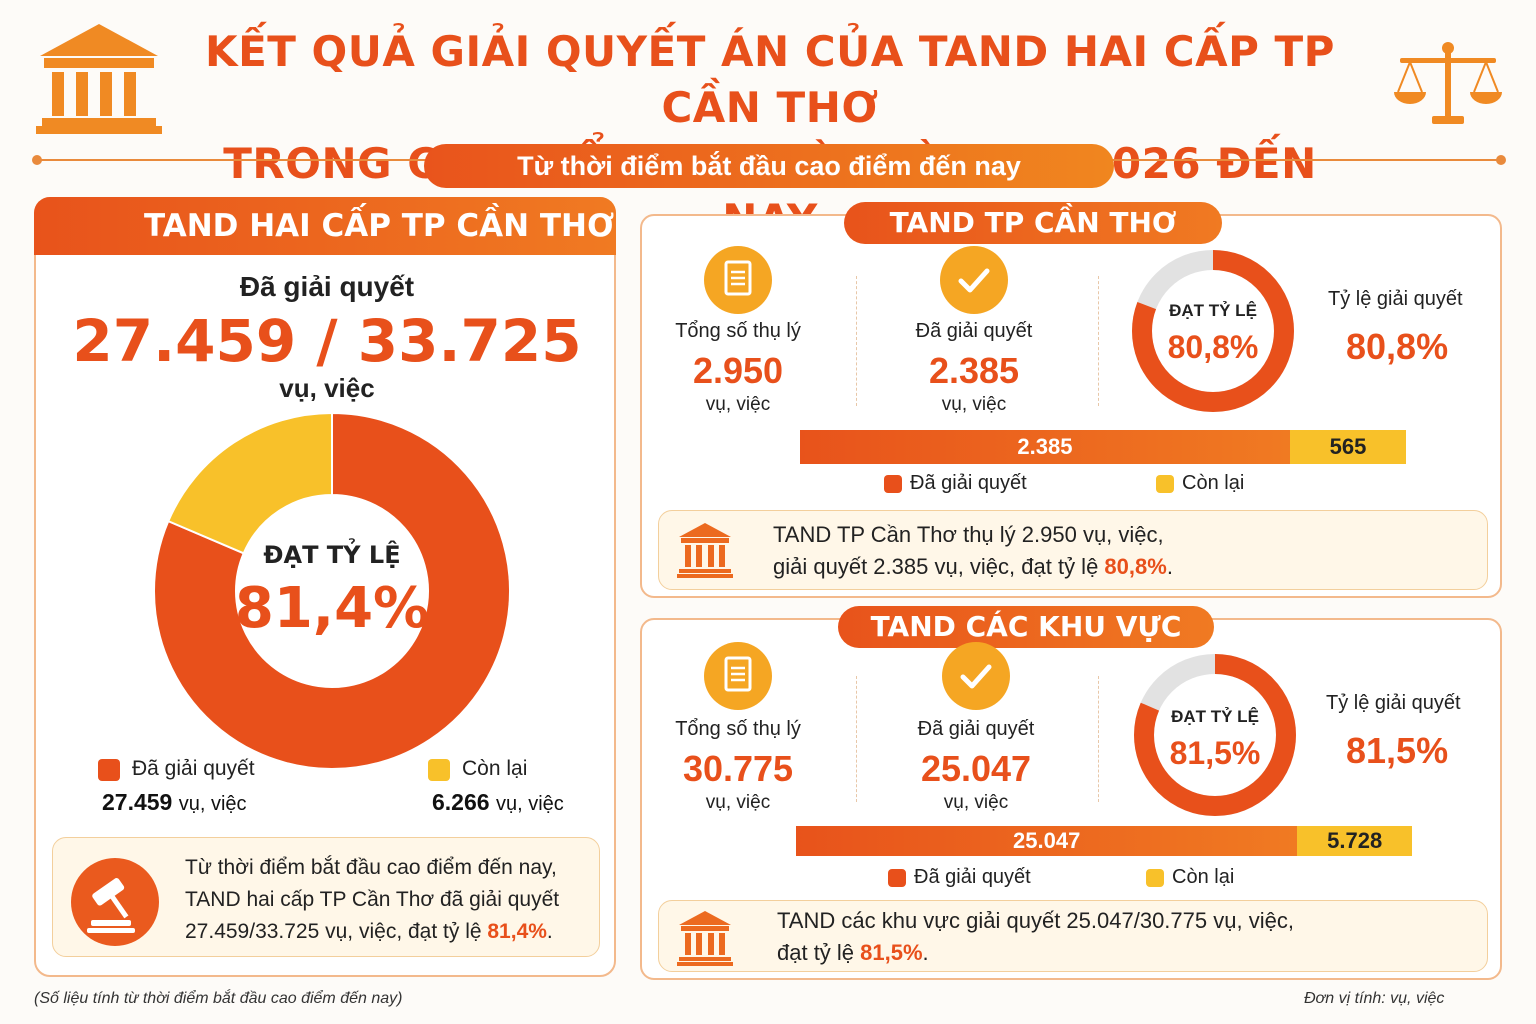 This screenshot has height=1024, width=1536. I want to click on gavel-icon, so click(115, 902).